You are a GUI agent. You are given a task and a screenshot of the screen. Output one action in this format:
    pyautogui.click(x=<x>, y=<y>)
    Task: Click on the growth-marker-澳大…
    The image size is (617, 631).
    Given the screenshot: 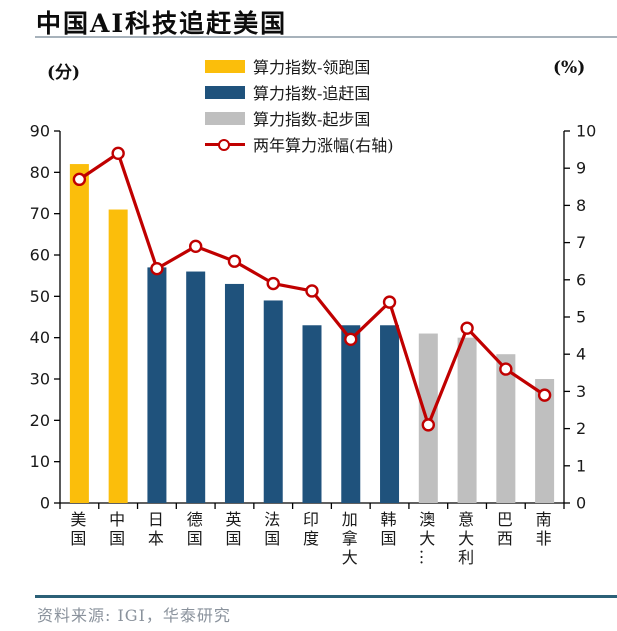 What is the action you would take?
    pyautogui.click(x=428, y=425)
    